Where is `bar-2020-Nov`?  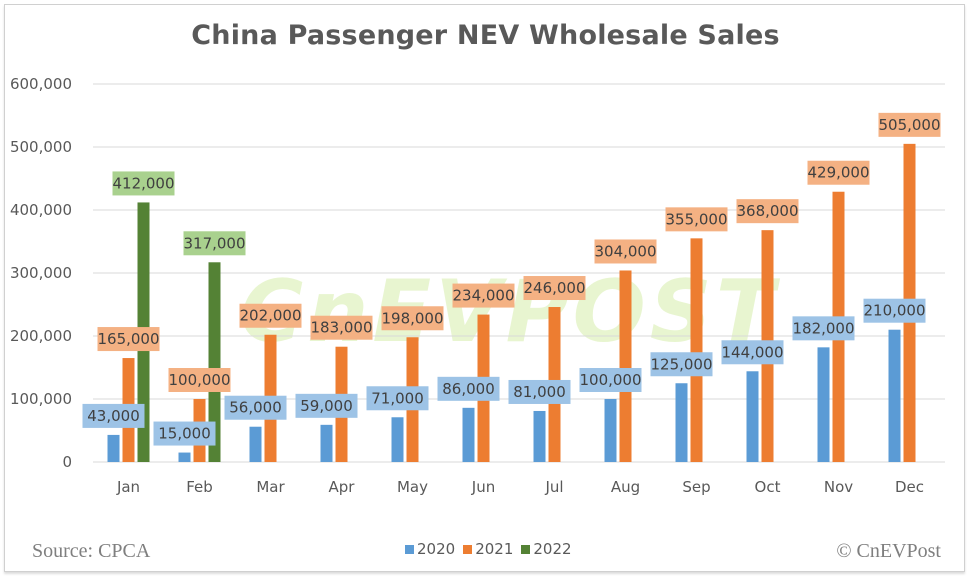
bar-2020-Nov is located at coordinates (823, 404).